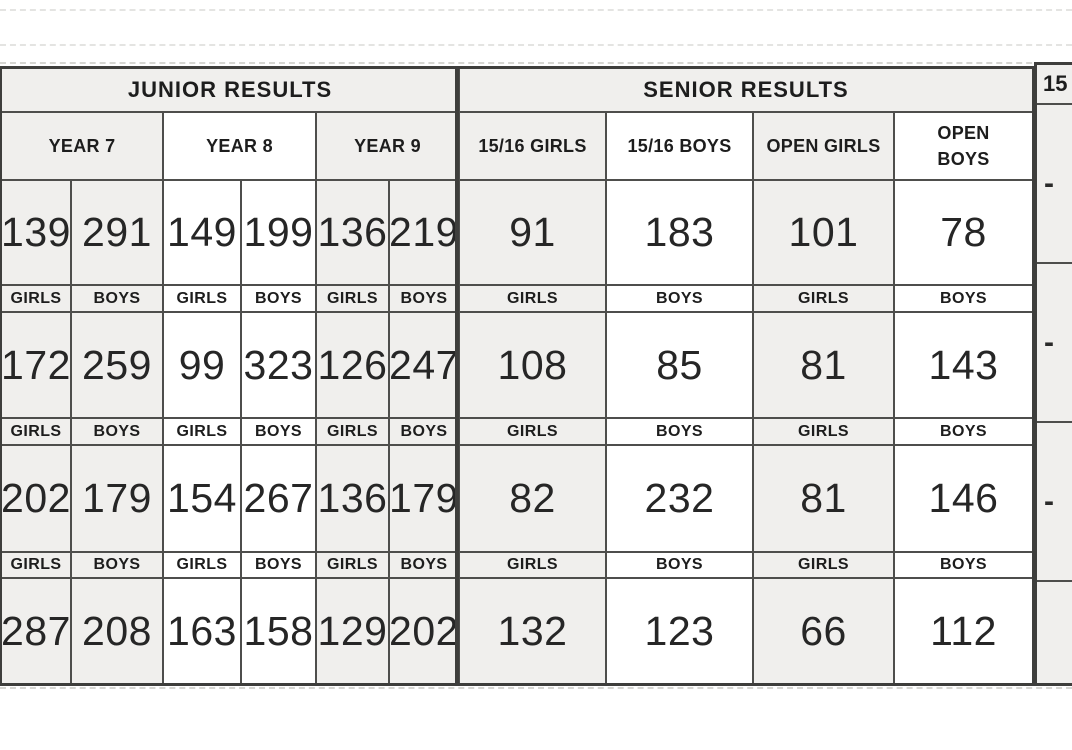 The image size is (1072, 750). I want to click on data-cell-r3-open-boys: 146, so click(963, 498).